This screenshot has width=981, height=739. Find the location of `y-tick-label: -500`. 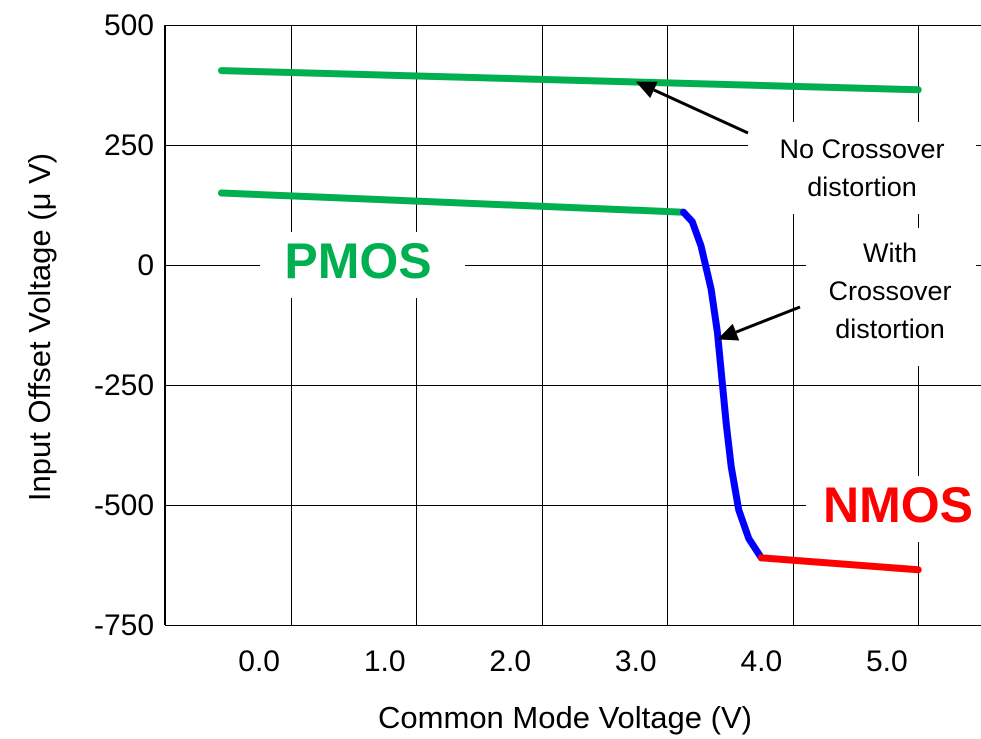

y-tick-label: -500 is located at coordinates (124, 505).